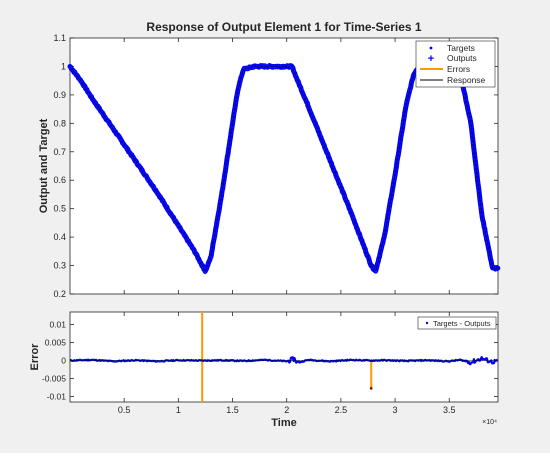 This screenshot has width=550, height=458. I want to click on error-xtick-label: 1.5, so click(232, 410).